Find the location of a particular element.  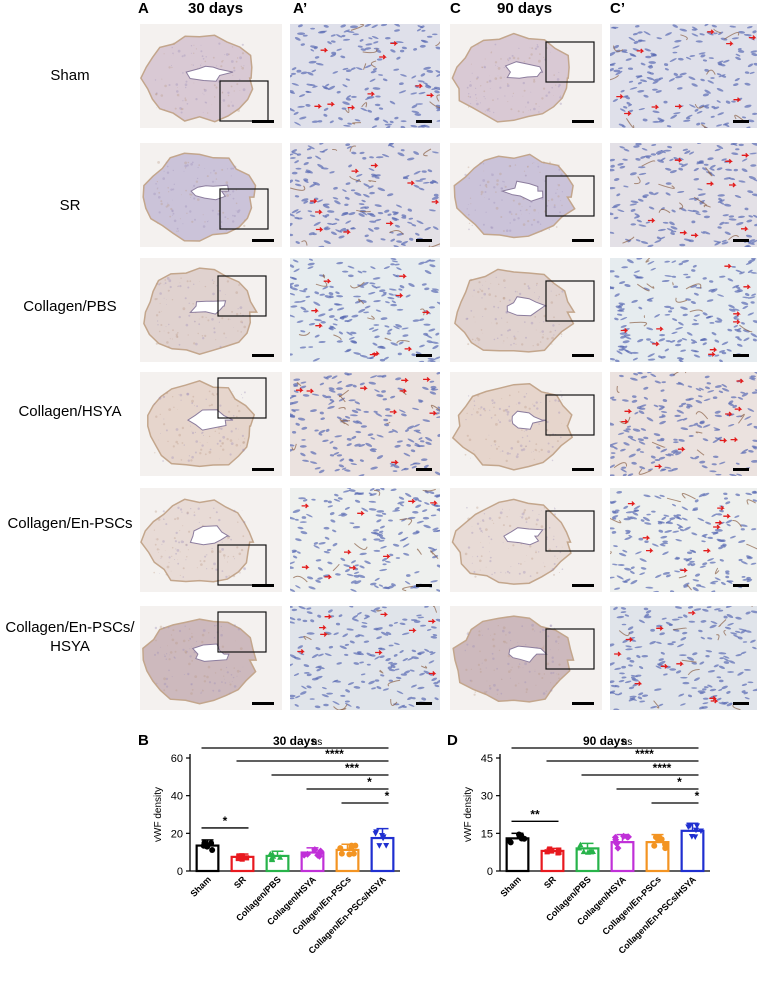

micrograph-c-prime-90d-detail-sham is located at coordinates (683, 76).